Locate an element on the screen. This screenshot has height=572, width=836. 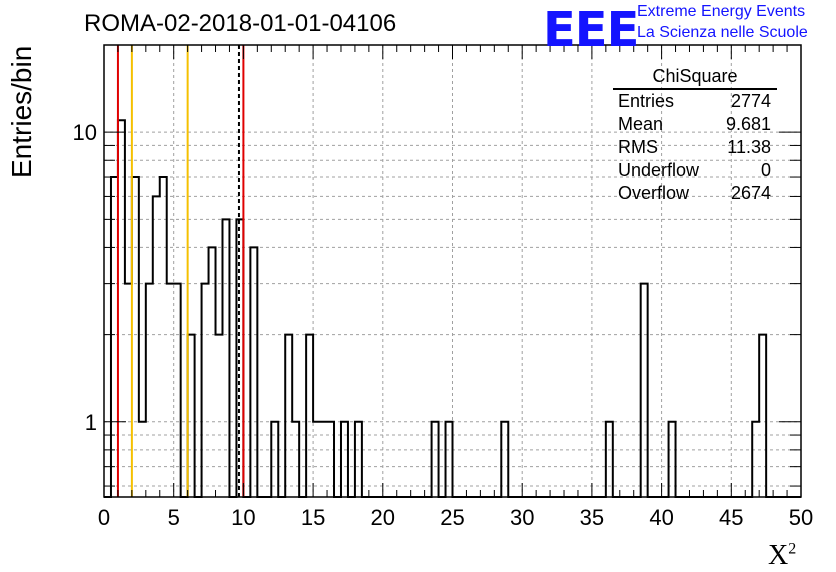
stats-label: Underflow is located at coordinates (659, 170).